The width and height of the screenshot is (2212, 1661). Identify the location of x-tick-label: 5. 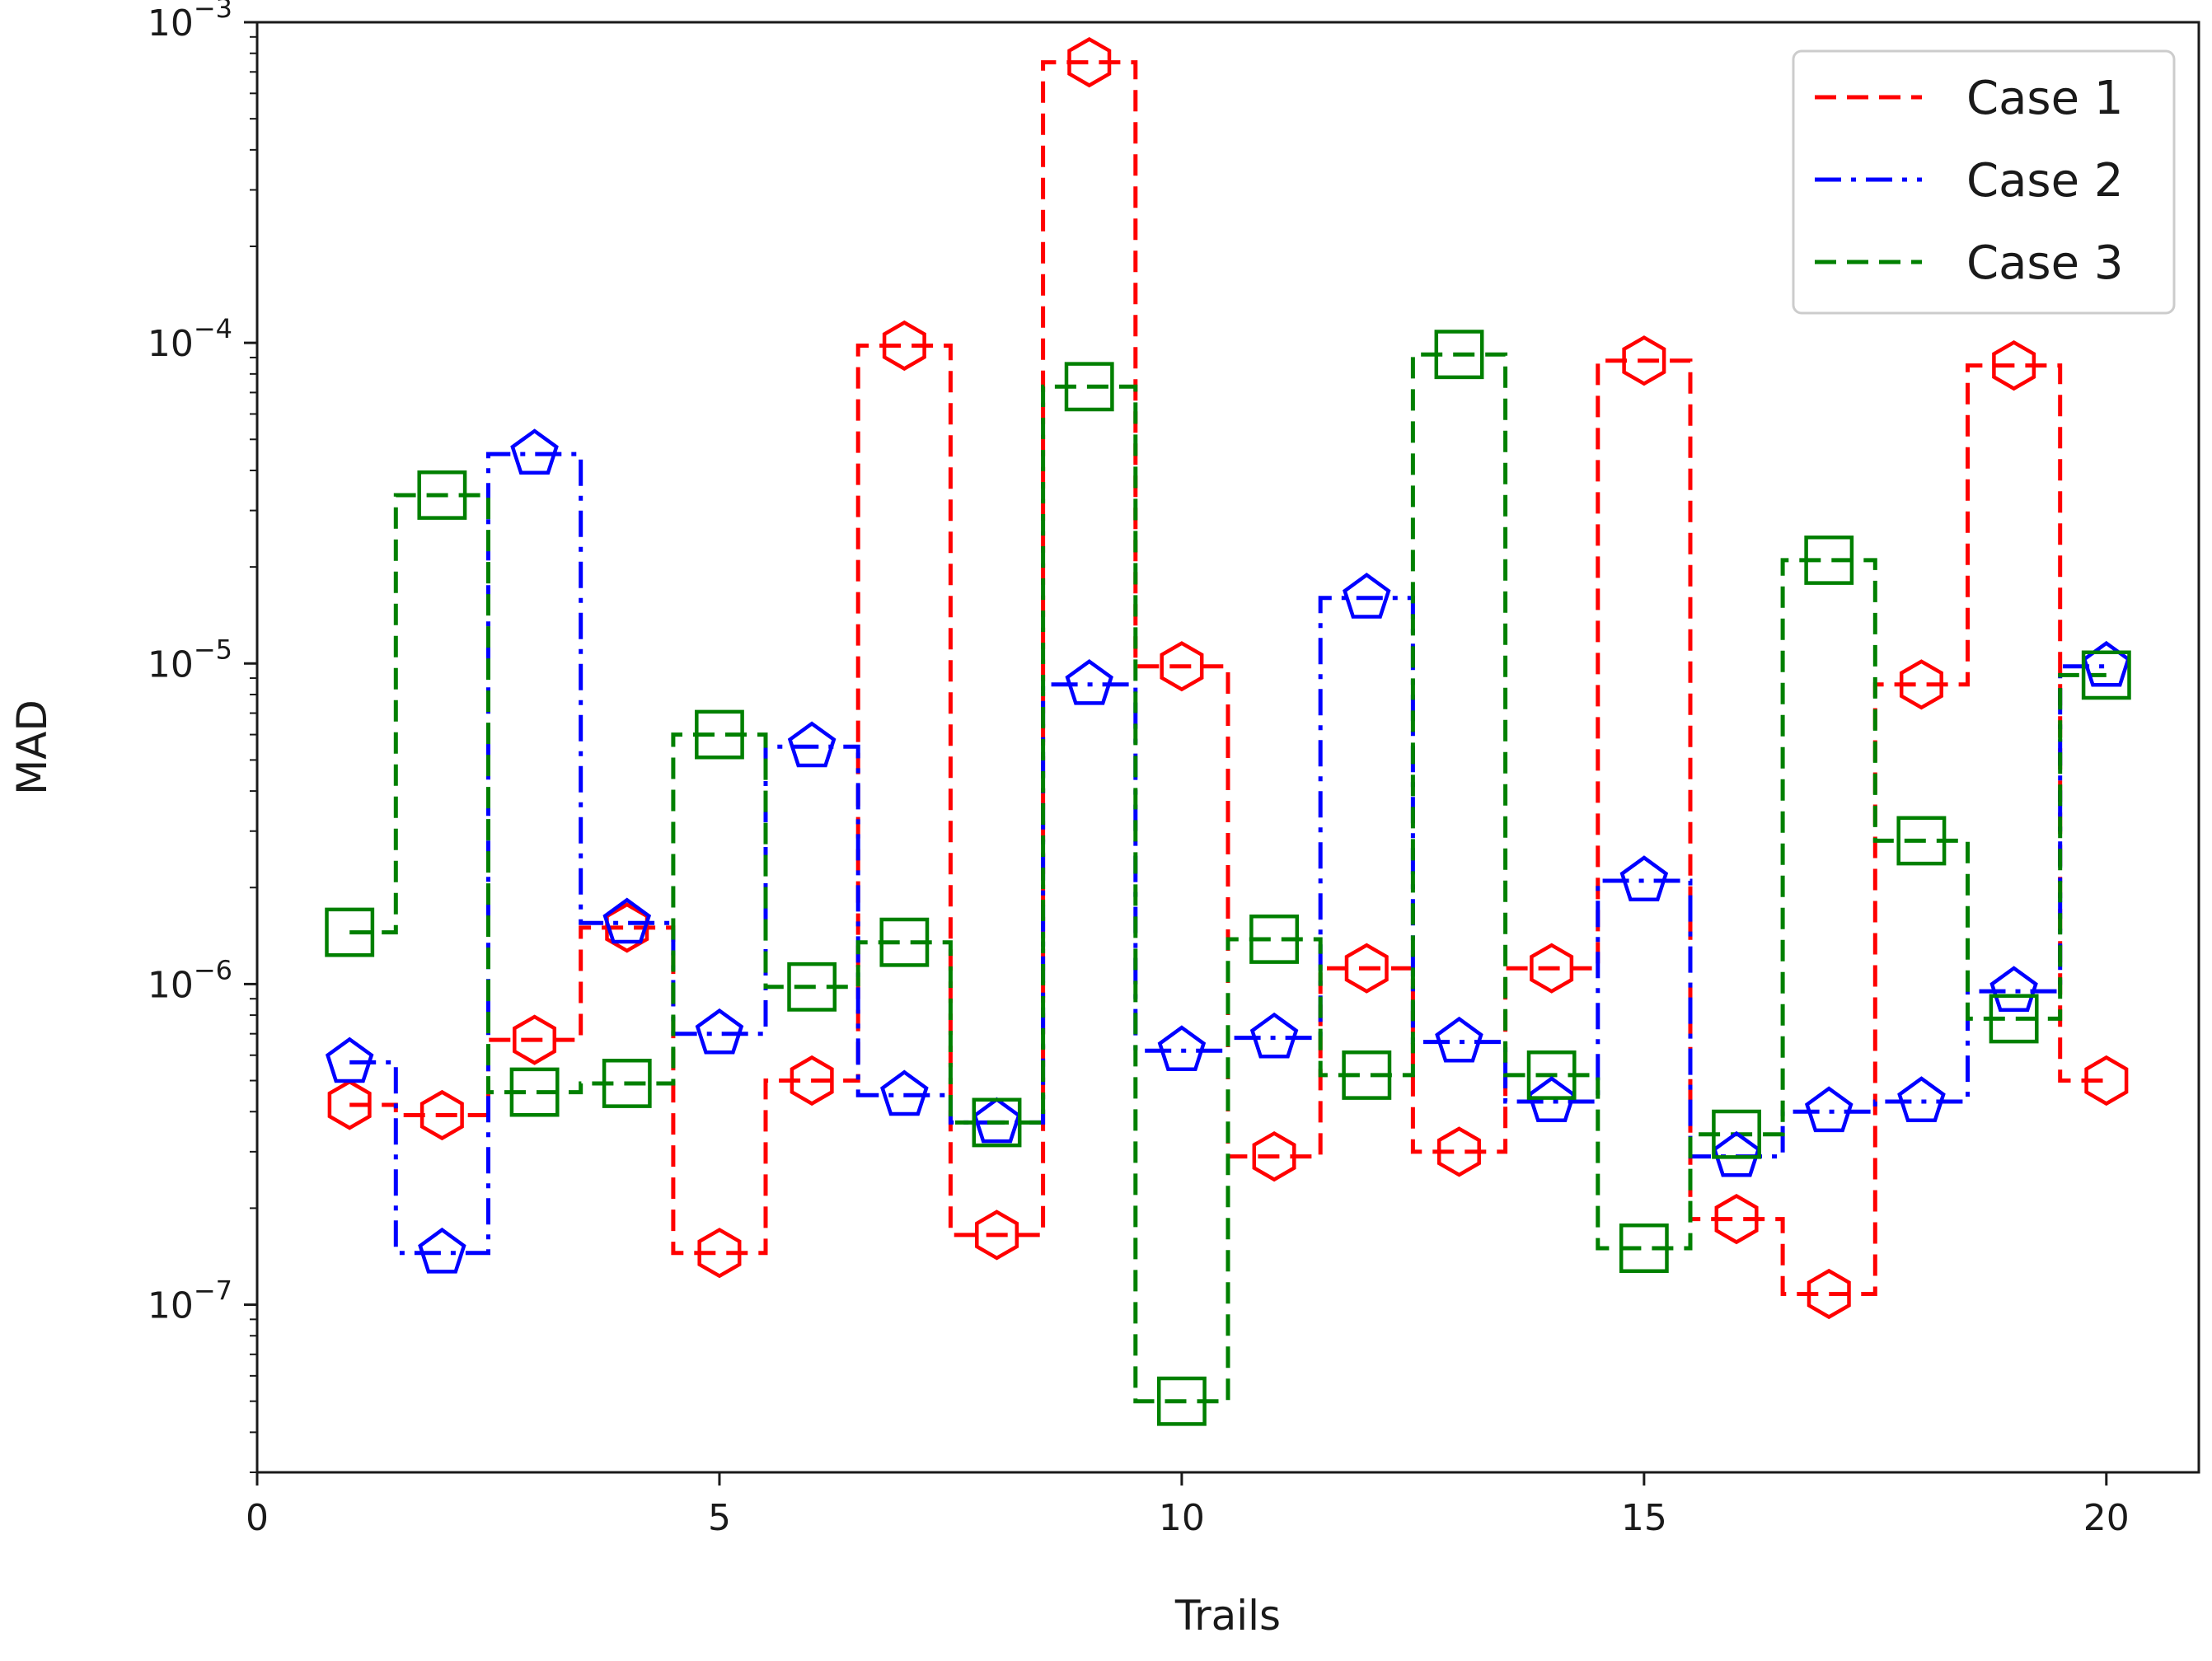
(719, 1518).